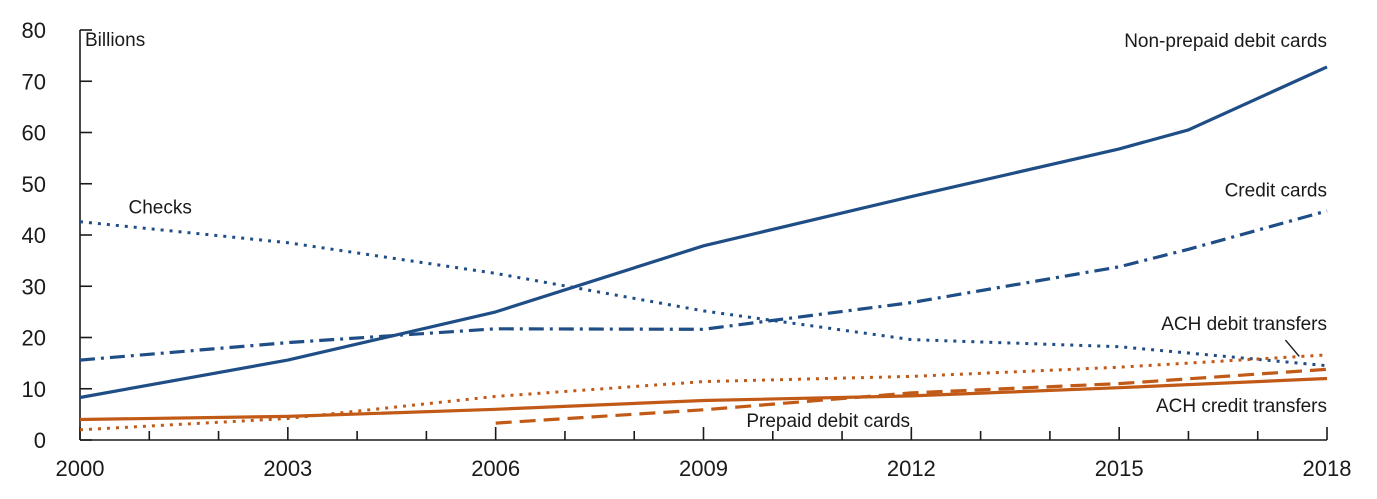  Describe the element at coordinates (1244, 324) in the screenshot. I see `series-label-ach-debit-transfers: ACH debit transfers` at that location.